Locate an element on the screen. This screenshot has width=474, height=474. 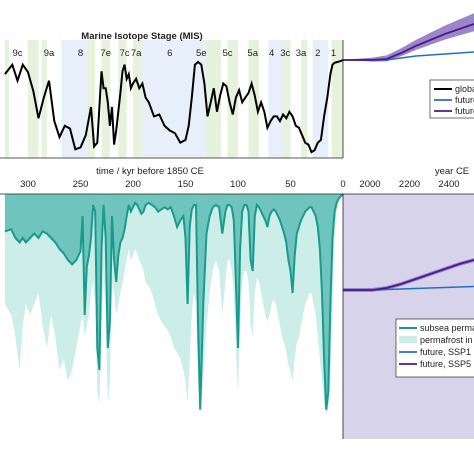
x-tick-label-future: 2400 is located at coordinates (448, 184).